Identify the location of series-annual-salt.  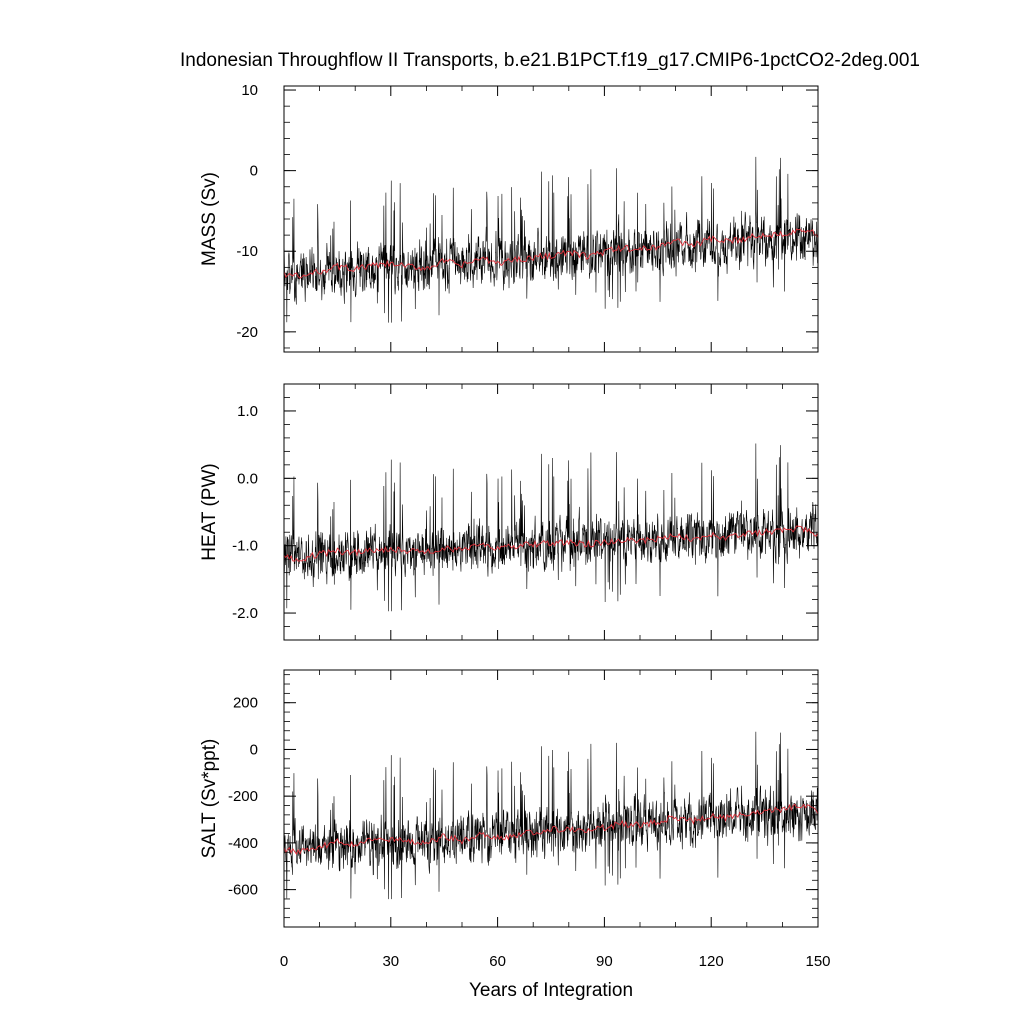
(551, 829).